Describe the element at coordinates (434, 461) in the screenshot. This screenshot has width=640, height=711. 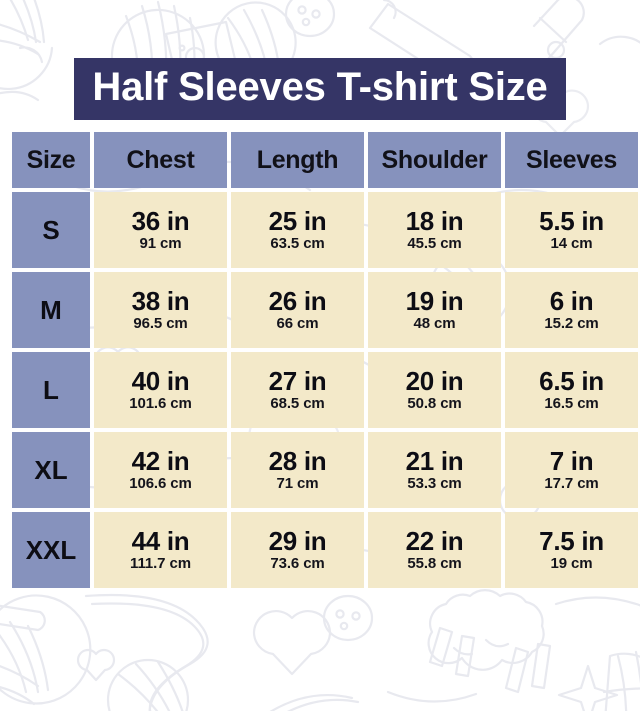
I see `measurement-inches: 21 in` at that location.